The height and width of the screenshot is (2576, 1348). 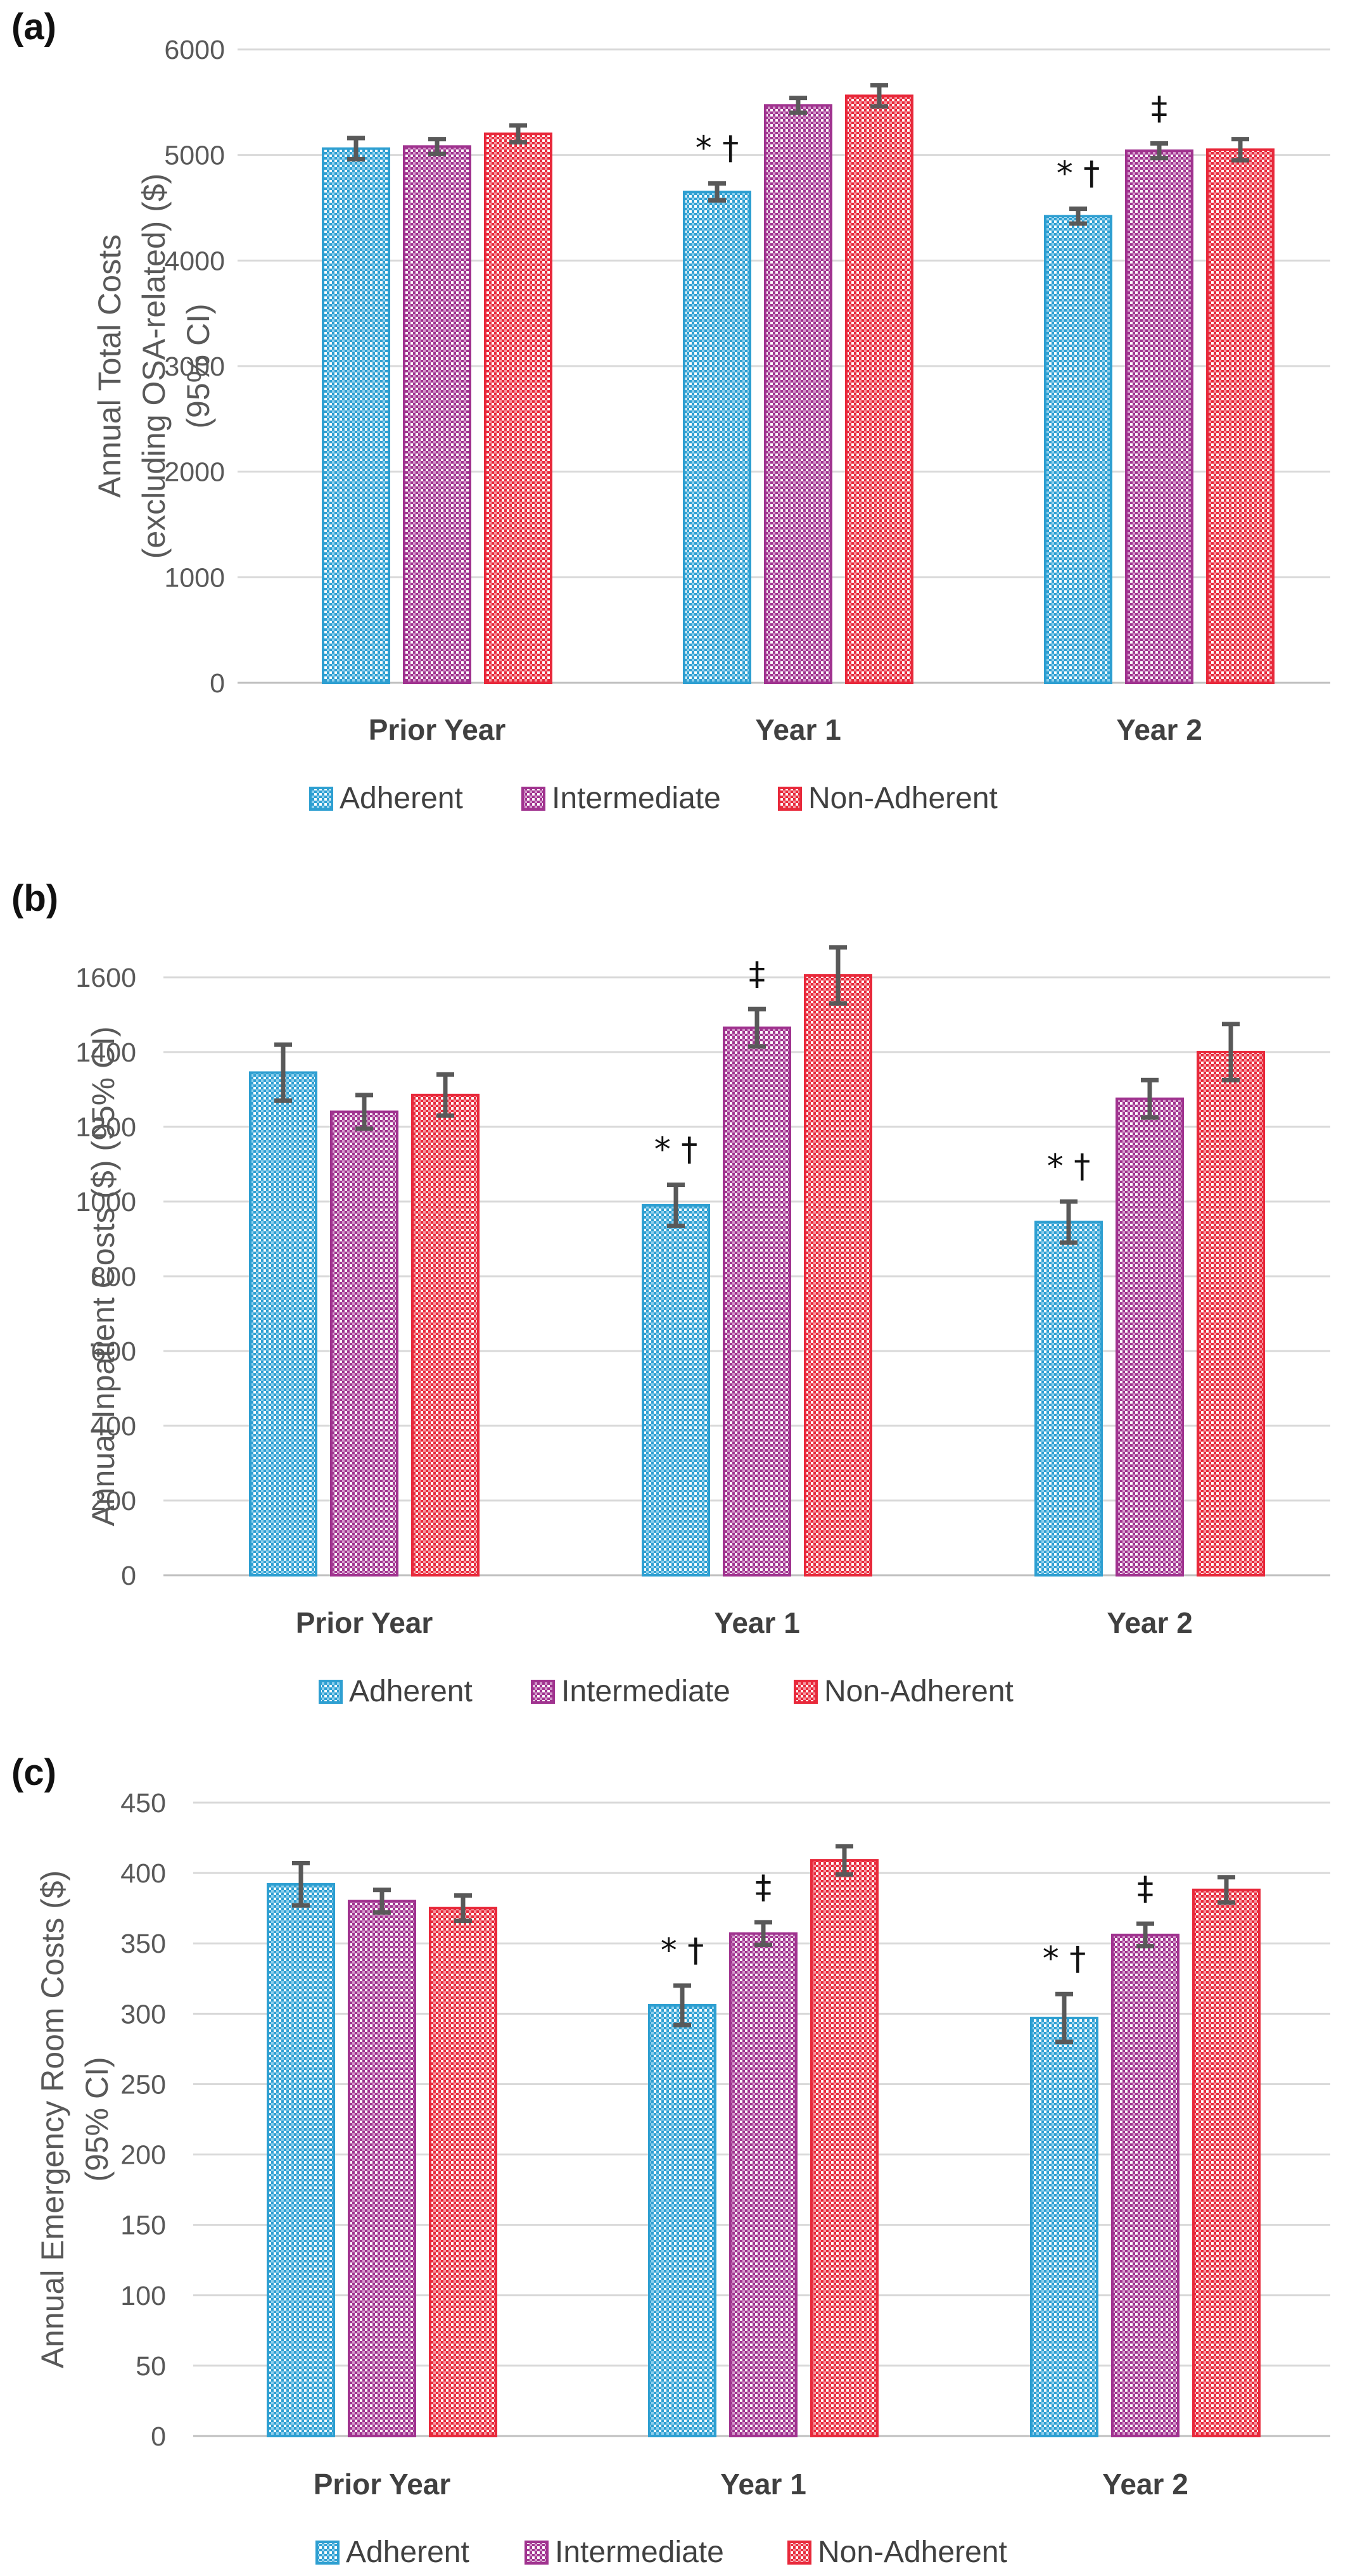 What do you see at coordinates (34, 27) in the screenshot?
I see `panel-label: (a)` at bounding box center [34, 27].